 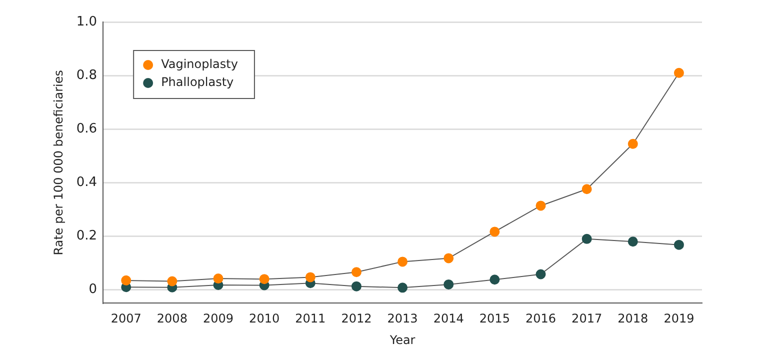 What do you see at coordinates (494, 319) in the screenshot?
I see `x-tick-label: 2015` at bounding box center [494, 319].